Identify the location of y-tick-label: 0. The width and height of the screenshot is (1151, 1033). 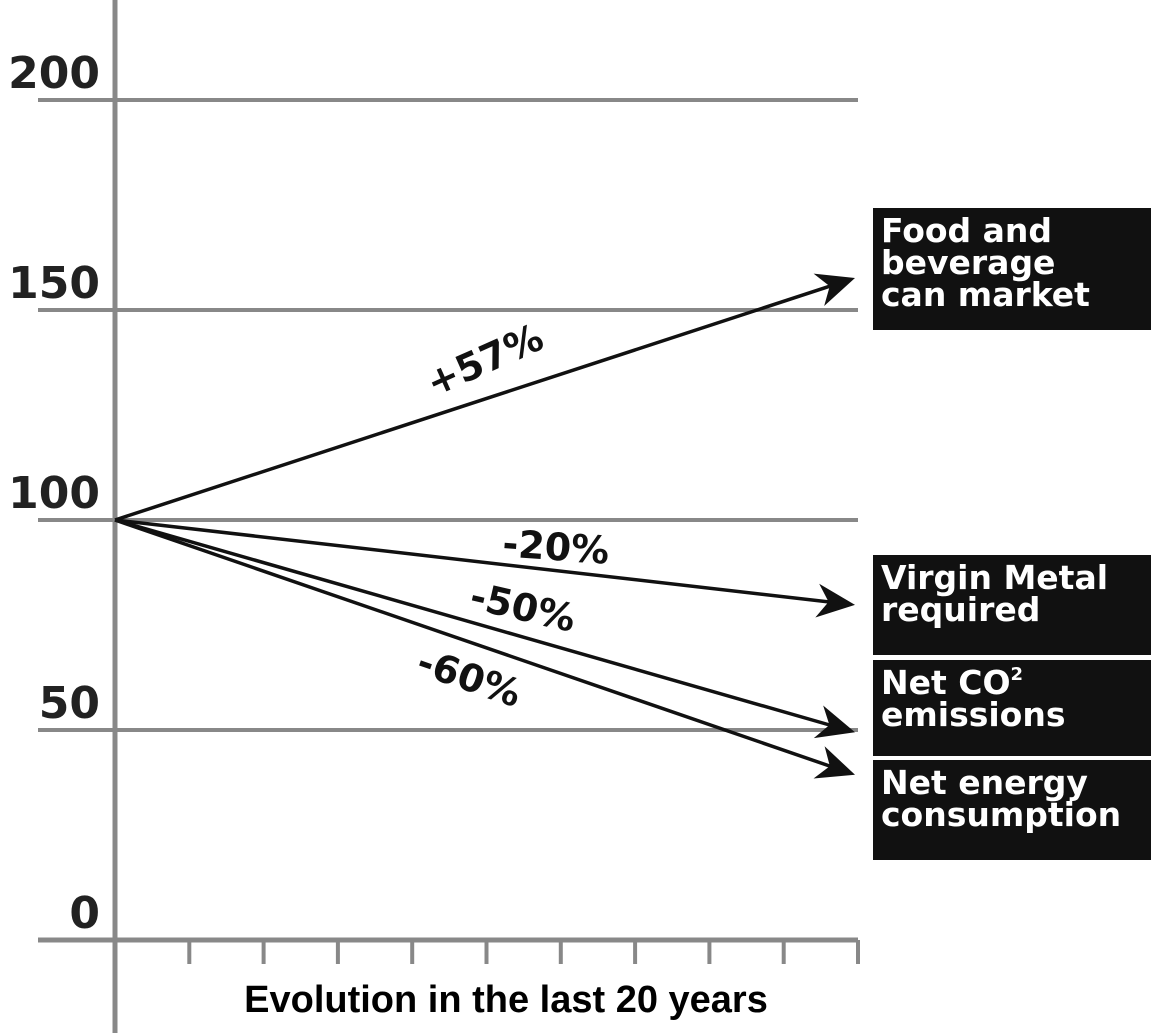
(84, 913).